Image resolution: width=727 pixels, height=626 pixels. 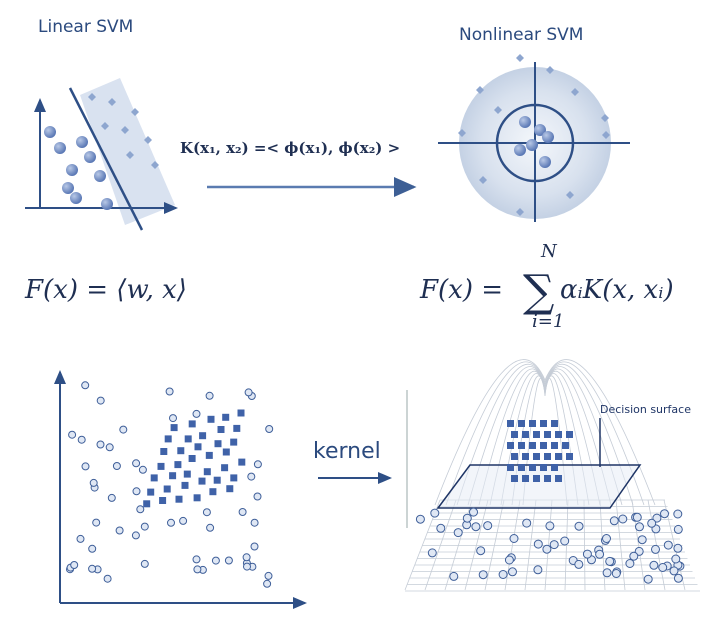 I want to click on kernel-formula: K(x₁, x₂) =< ϕ(x₁), ϕ(x₂) >, so click(x=290, y=148).